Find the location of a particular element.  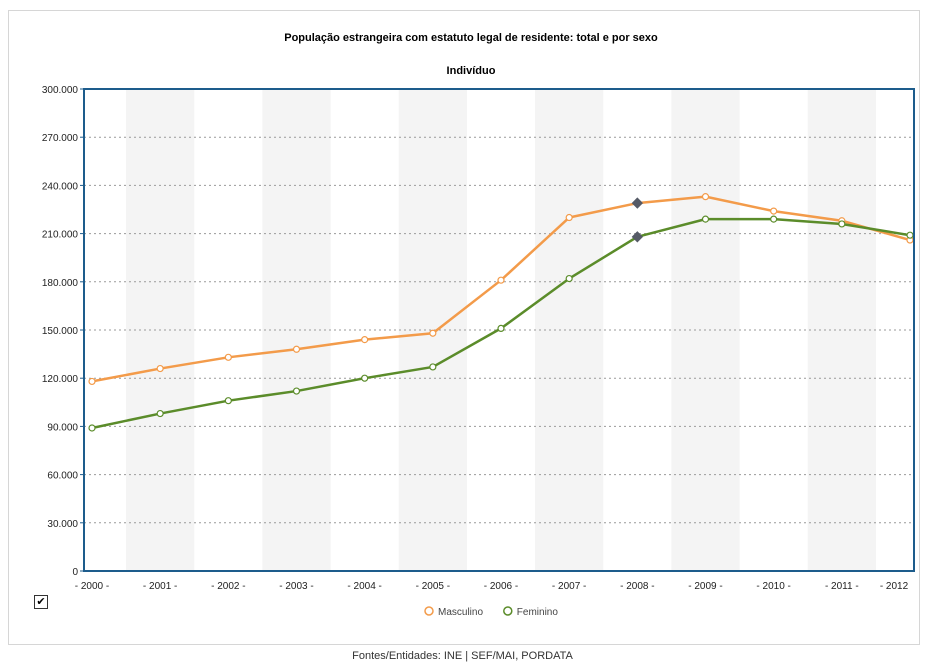

x-tick-label: - 2003 - is located at coordinates (296, 586).